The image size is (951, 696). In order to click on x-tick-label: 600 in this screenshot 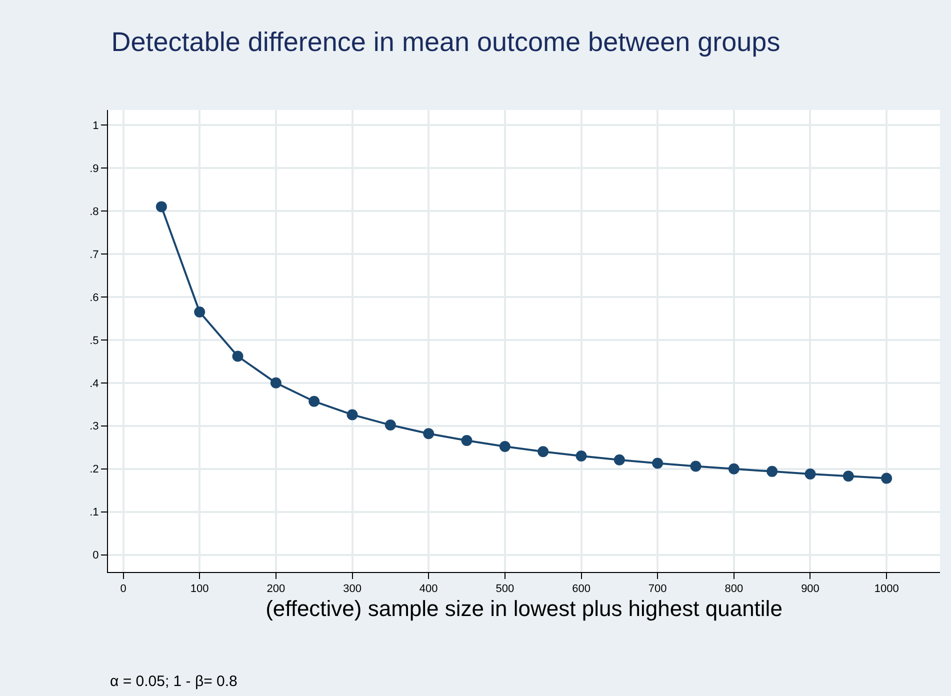, I will do `click(581, 589)`.